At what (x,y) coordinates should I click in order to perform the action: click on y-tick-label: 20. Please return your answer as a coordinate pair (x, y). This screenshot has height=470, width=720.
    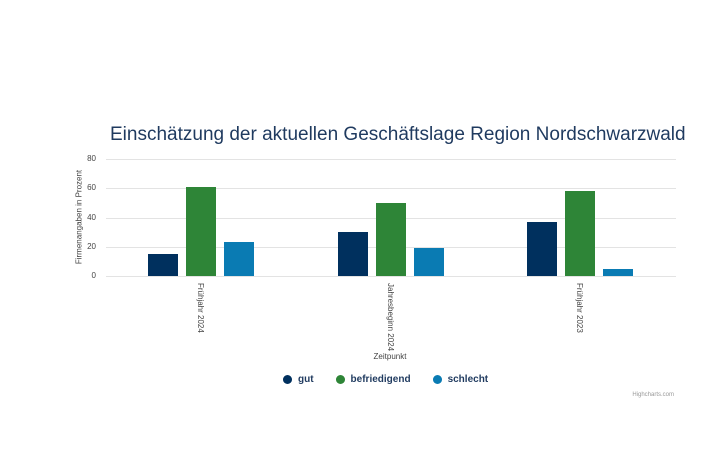
    Looking at the image, I should click on (91, 246).